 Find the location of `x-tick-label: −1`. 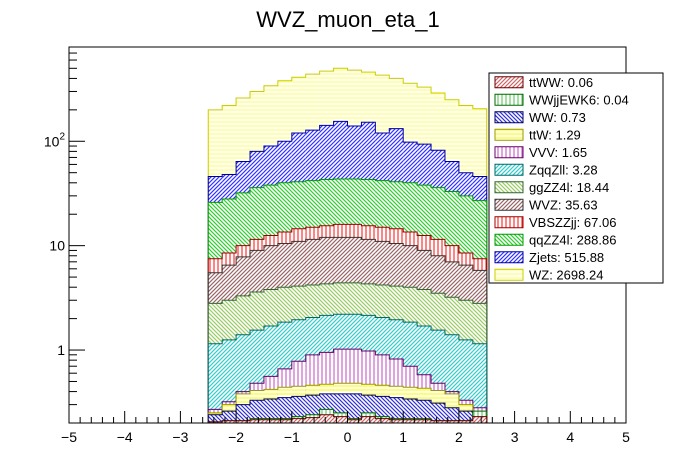

x-tick-label: −1 is located at coordinates (292, 437).